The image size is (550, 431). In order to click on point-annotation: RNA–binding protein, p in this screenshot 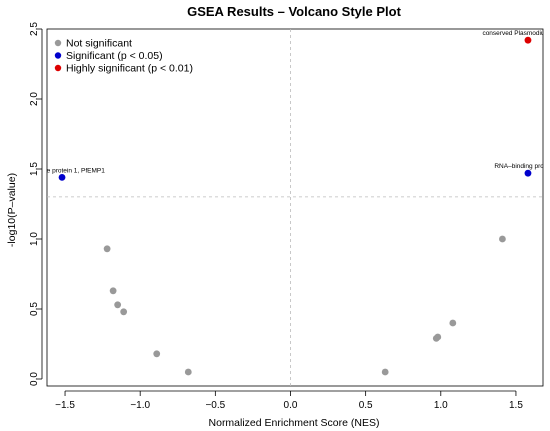, I will do `click(522, 166)`.